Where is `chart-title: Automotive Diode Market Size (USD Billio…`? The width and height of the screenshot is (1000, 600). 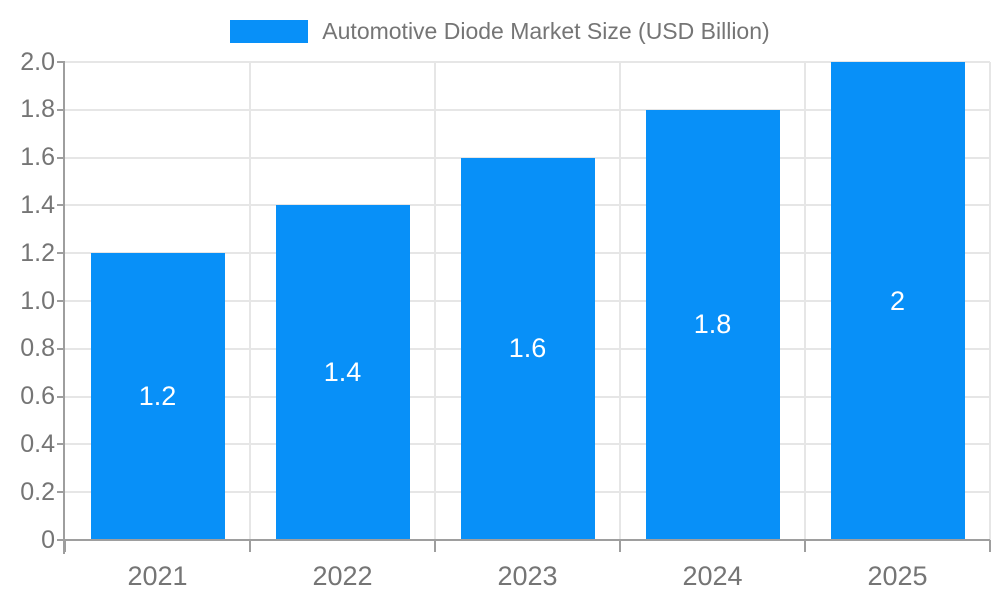 chart-title: Automotive Diode Market Size (USD Billio… is located at coordinates (546, 31).